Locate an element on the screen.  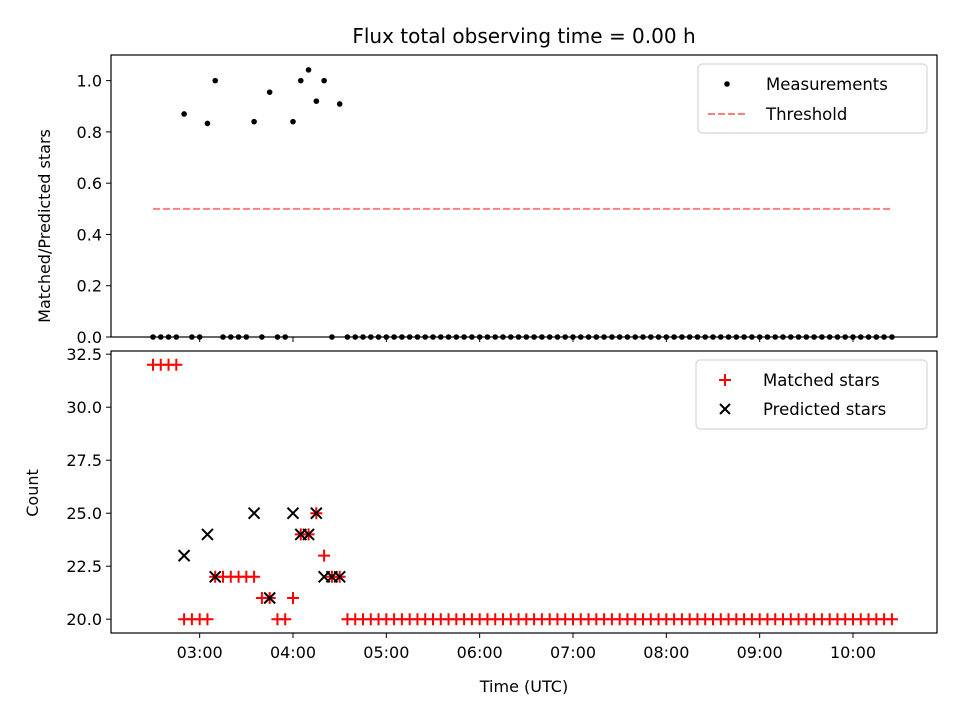
top-legend: Measurements Threshold is located at coordinates (812, 98).